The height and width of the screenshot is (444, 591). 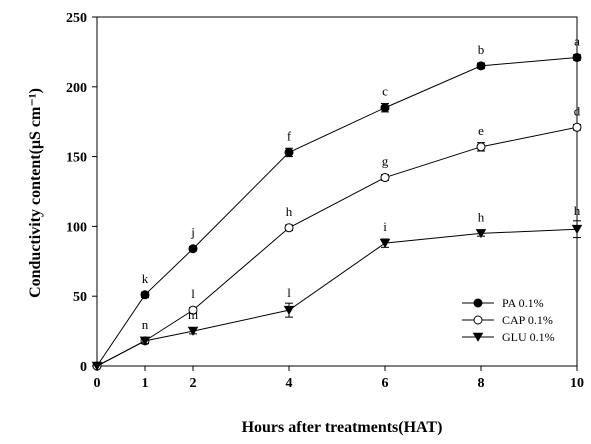 I want to click on x-tick-label: 4, so click(x=289, y=383).